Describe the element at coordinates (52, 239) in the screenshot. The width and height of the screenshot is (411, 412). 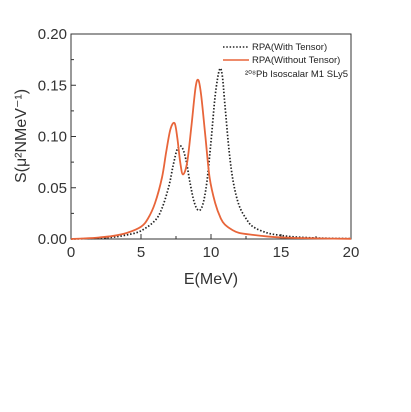
I see `y-tick-label: 0.00` at that location.